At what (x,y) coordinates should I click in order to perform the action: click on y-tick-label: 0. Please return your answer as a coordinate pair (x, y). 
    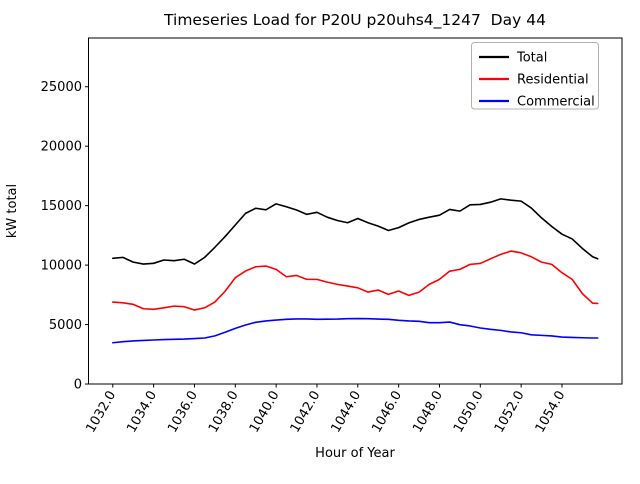
    Looking at the image, I should click on (78, 385).